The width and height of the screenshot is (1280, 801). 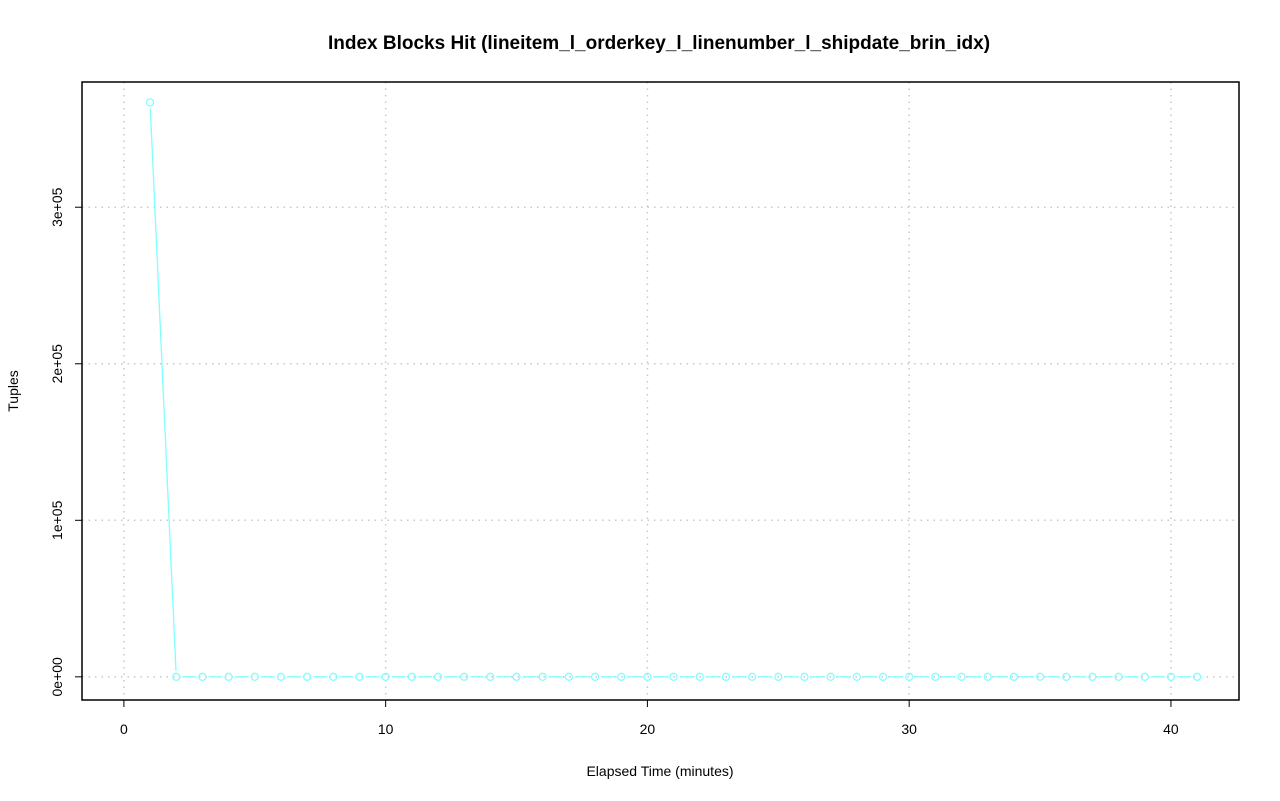 I want to click on x-tick-label: 20, so click(x=648, y=729).